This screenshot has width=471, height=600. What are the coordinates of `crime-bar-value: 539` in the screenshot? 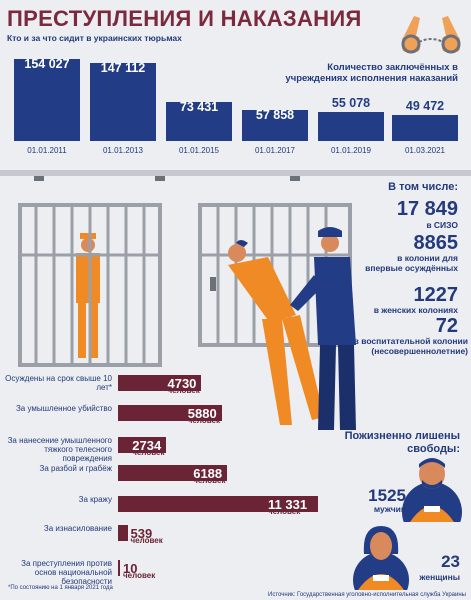 It's located at (141, 533).